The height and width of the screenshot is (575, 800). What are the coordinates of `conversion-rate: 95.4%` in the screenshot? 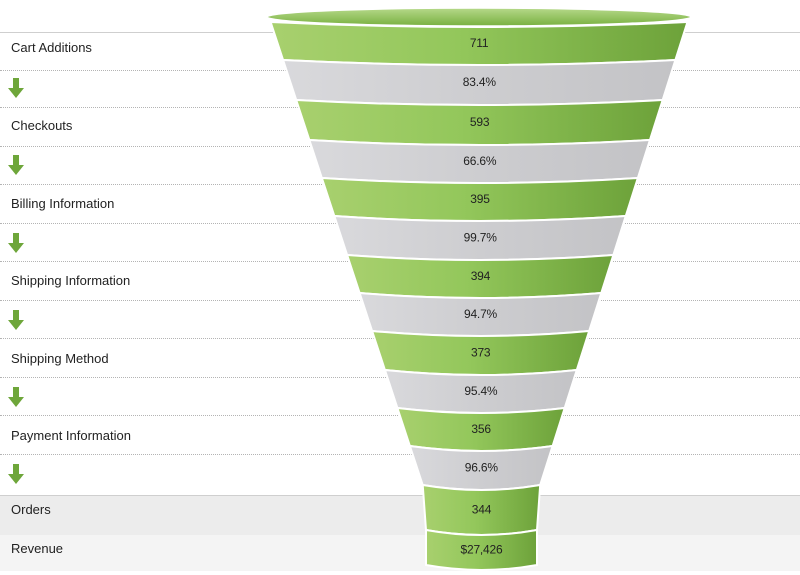 It's located at (481, 391).